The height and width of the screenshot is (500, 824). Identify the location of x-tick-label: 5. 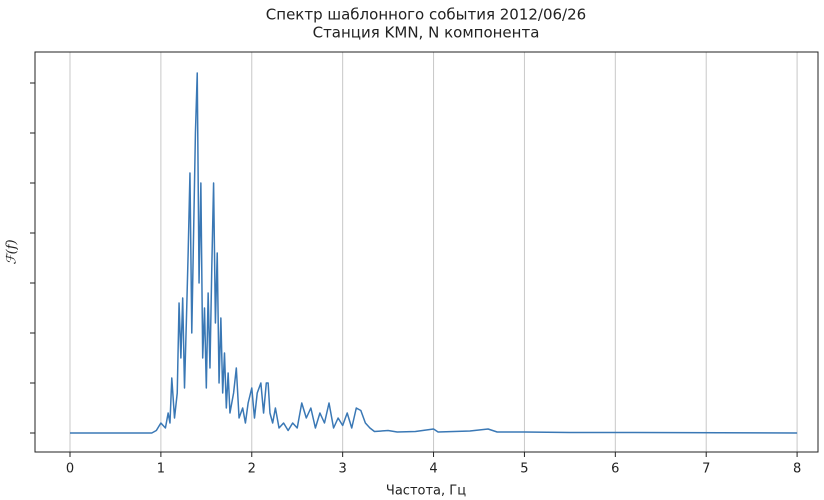
(524, 469).